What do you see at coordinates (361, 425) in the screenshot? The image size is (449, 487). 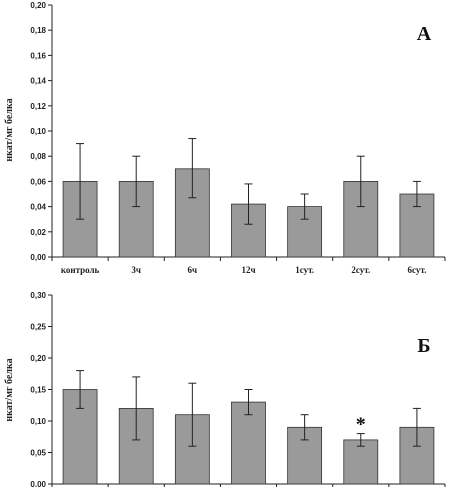 I see `significance-marker-b: *` at bounding box center [361, 425].